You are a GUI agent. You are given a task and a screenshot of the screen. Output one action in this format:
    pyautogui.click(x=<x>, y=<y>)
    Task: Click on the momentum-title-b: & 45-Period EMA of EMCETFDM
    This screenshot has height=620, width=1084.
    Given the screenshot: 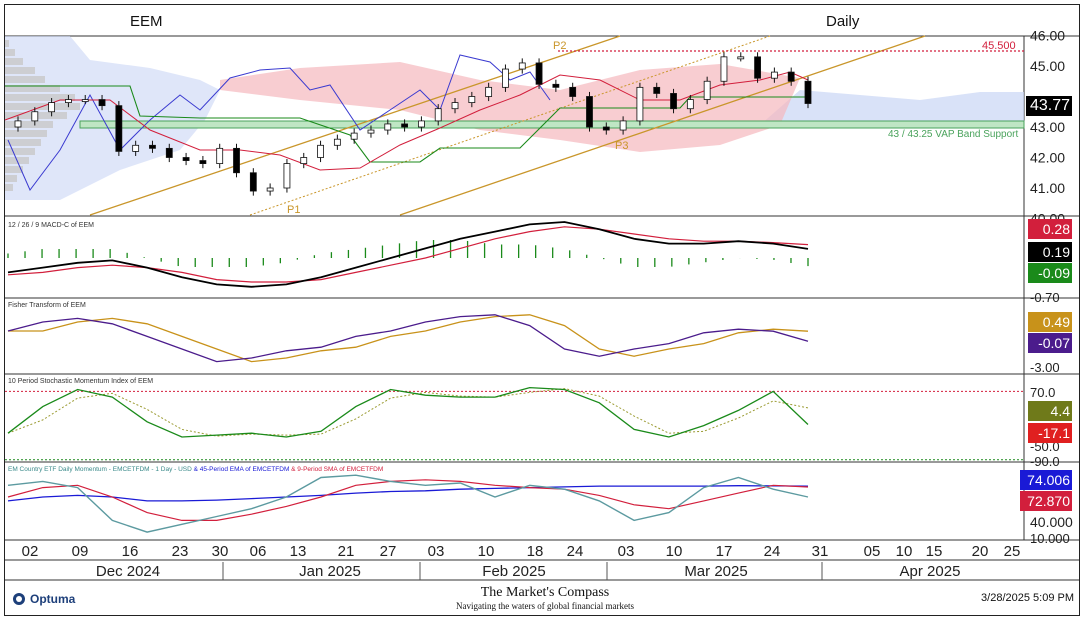 What is the action you would take?
    pyautogui.click(x=241, y=469)
    